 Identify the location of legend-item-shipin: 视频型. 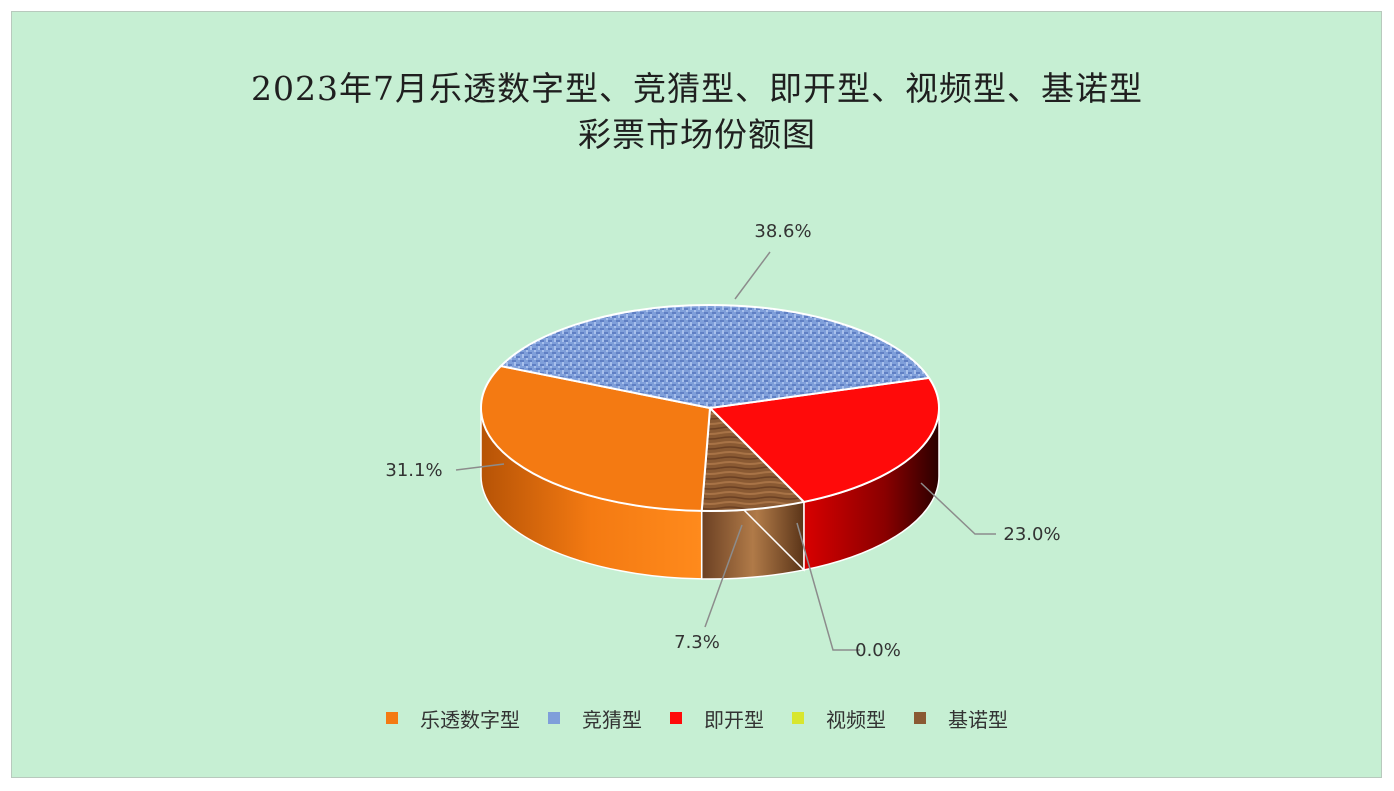
(839, 718).